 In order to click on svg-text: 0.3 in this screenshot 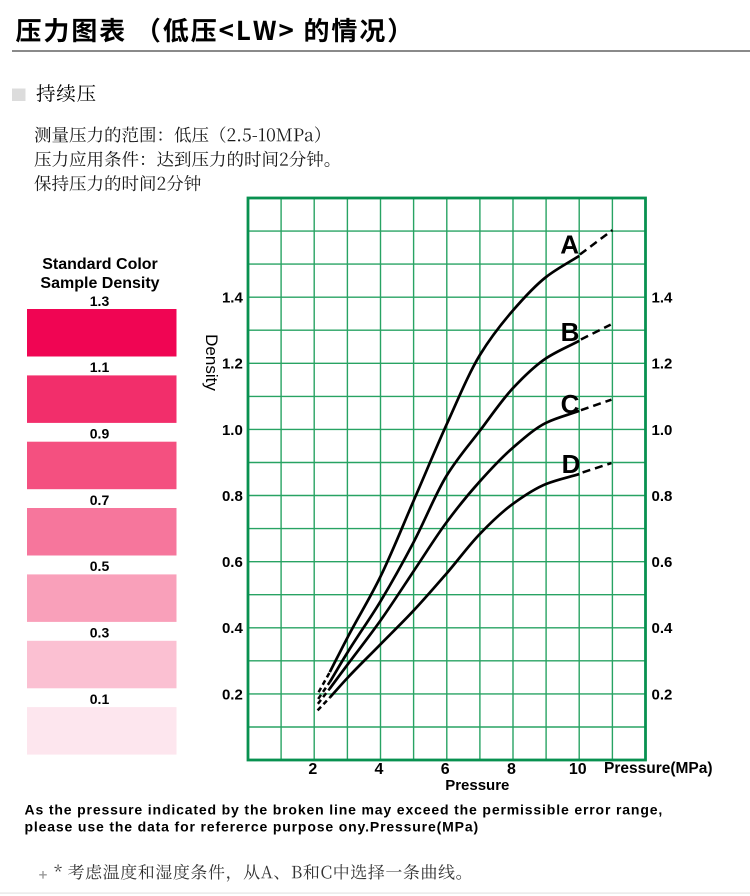, I will do `click(100, 633)`.